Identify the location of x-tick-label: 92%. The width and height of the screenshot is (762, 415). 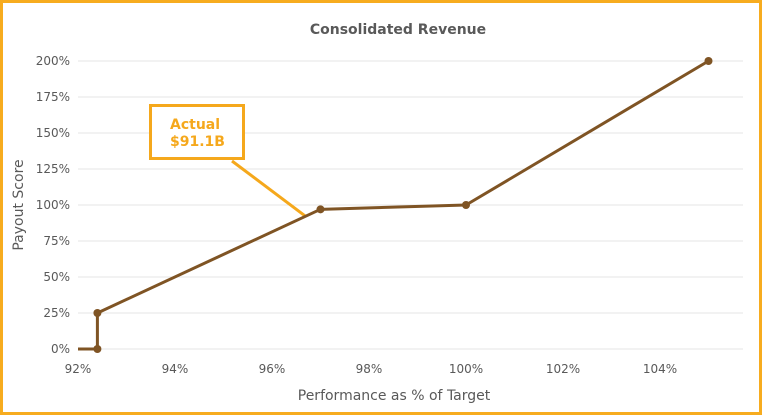
(78, 369).